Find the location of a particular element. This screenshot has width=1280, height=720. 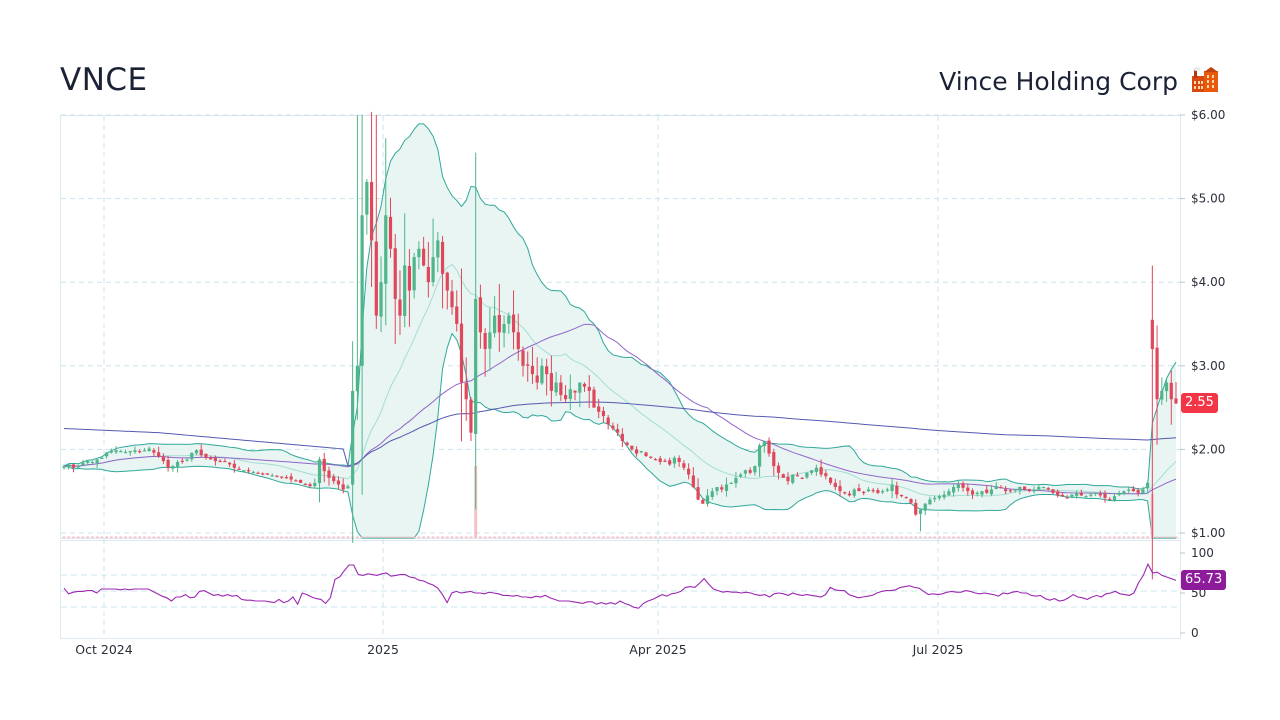

company-name: Vince Holding Corp is located at coordinates (1058, 81).